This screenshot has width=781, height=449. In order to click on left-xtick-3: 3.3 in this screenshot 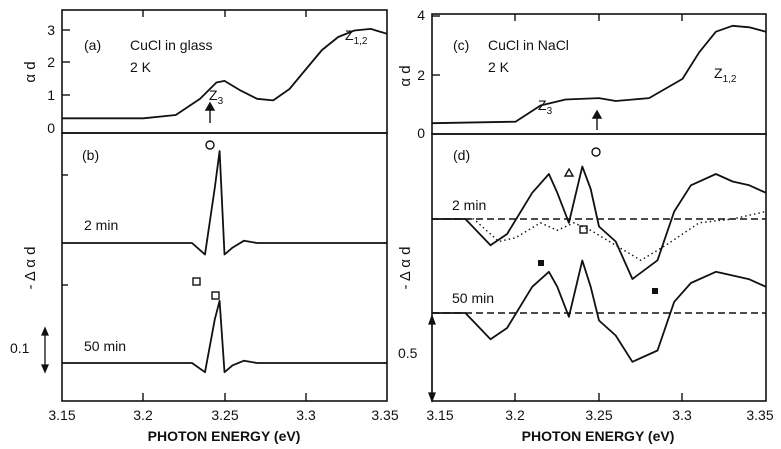, I will do `click(306, 415)`.